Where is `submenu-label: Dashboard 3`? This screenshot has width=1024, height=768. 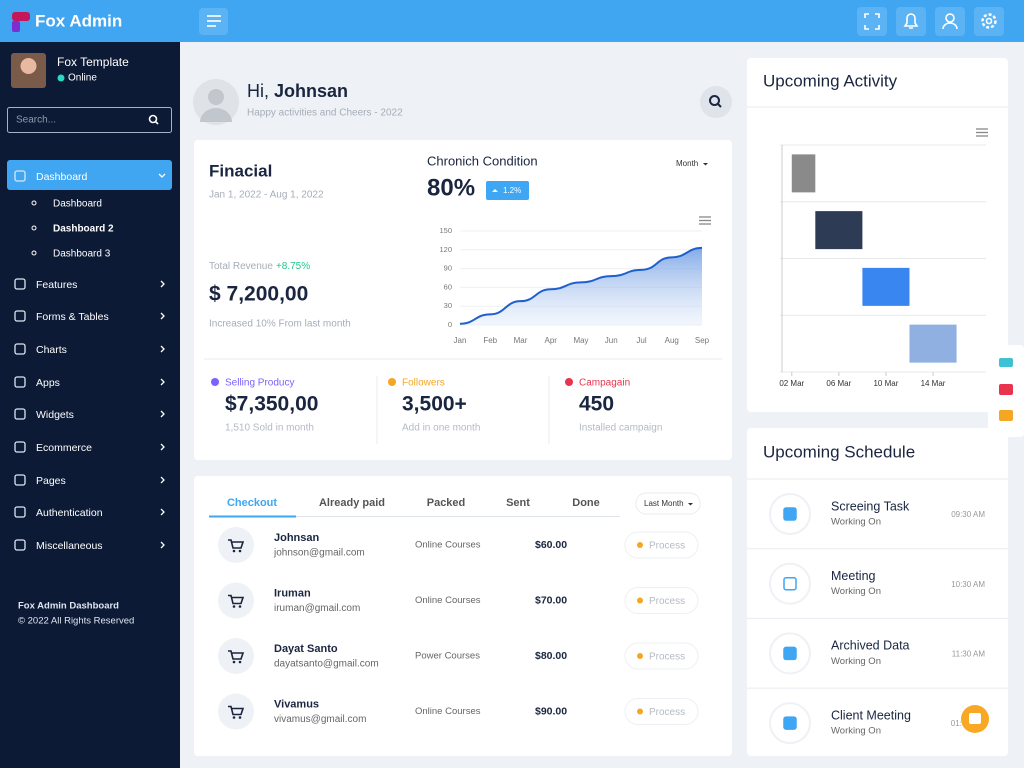
submenu-label: Dashboard 3 is located at coordinates (82, 254).